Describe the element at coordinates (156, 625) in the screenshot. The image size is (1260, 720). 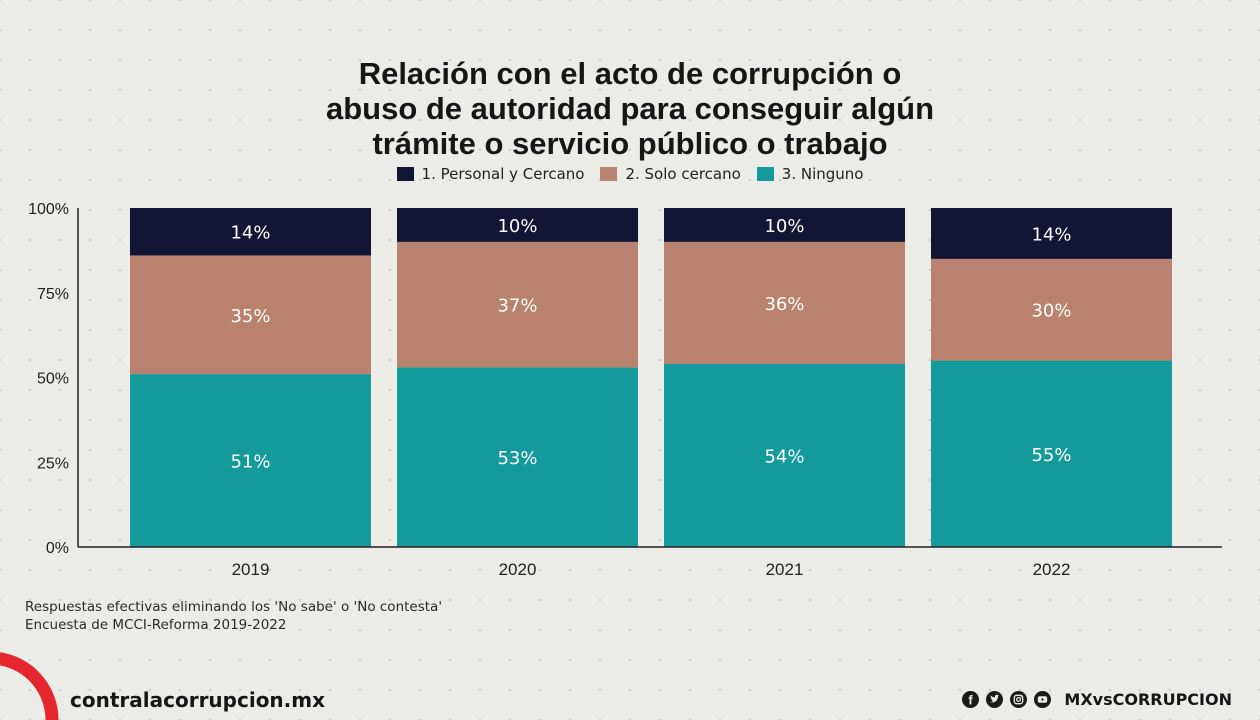
I see `note-line: Encuesta de MCCI-Reforma 2019-2022` at that location.